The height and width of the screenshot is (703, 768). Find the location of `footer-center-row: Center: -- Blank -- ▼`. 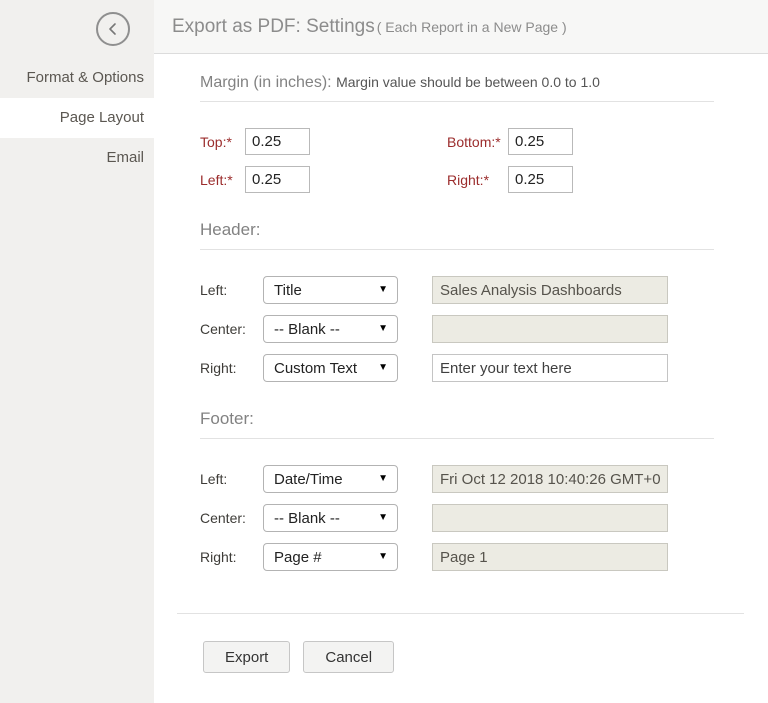

footer-center-row: Center: -- Blank -- ▼ is located at coordinates (457, 518).